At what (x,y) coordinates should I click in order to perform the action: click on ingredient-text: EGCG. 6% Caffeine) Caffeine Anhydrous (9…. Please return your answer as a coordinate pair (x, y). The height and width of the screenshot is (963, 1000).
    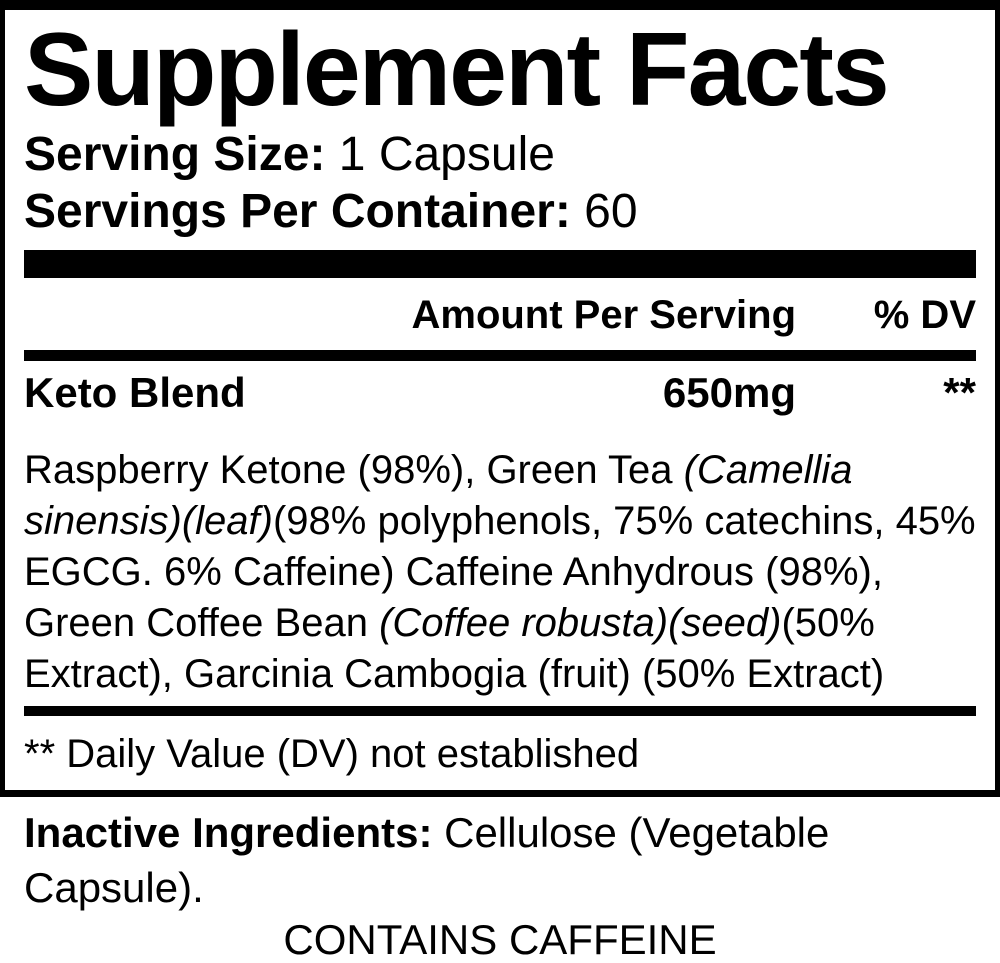
    Looking at the image, I should click on (453, 572).